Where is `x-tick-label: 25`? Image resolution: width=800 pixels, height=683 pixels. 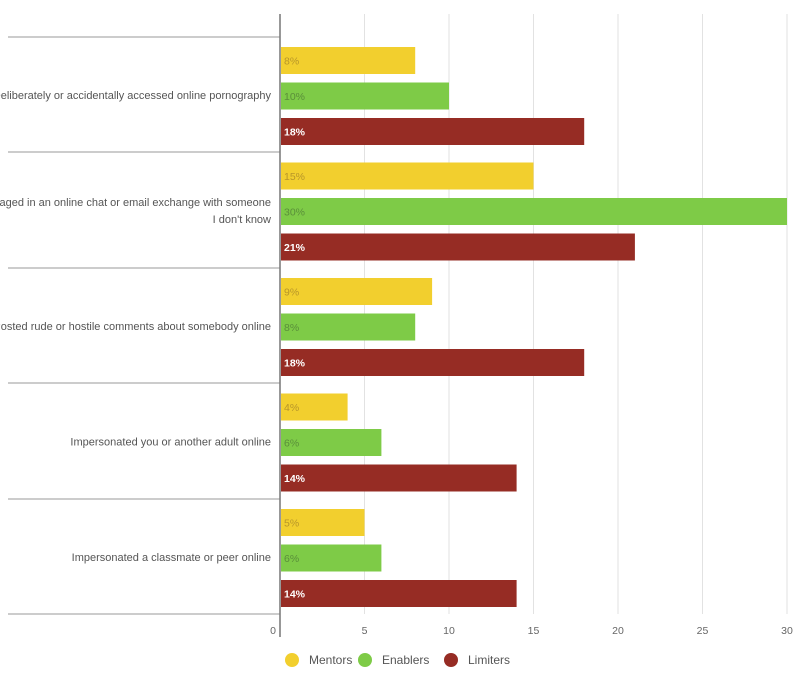
x-tick-label: 25 is located at coordinates (703, 631).